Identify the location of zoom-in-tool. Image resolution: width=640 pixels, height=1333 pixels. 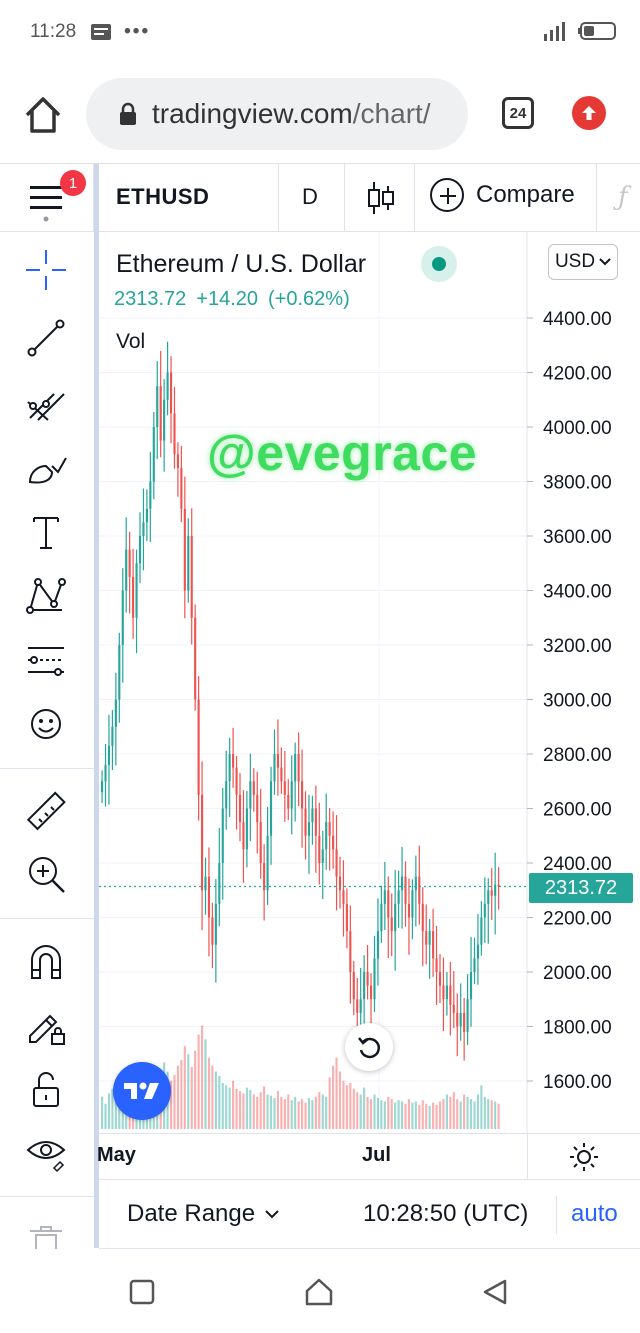
(46, 874).